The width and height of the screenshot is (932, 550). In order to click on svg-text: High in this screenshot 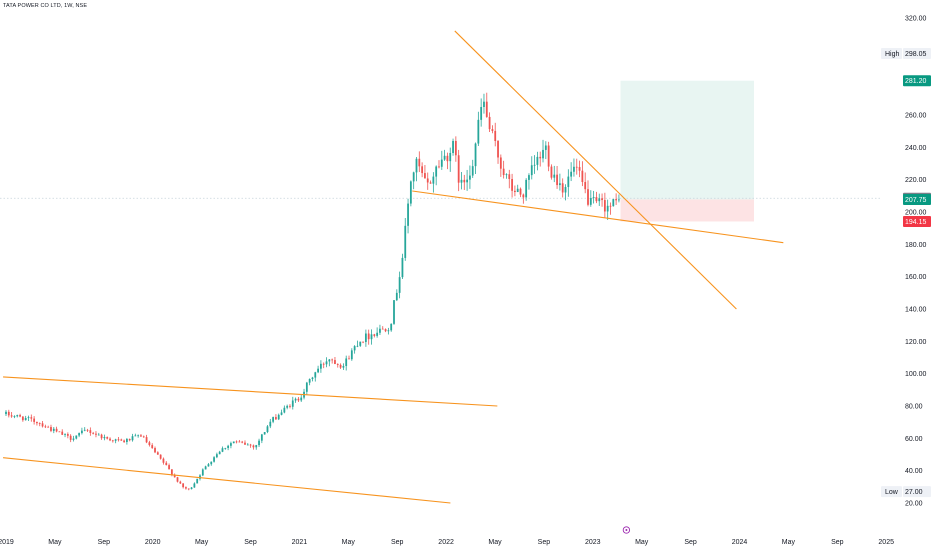, I will do `click(892, 54)`.